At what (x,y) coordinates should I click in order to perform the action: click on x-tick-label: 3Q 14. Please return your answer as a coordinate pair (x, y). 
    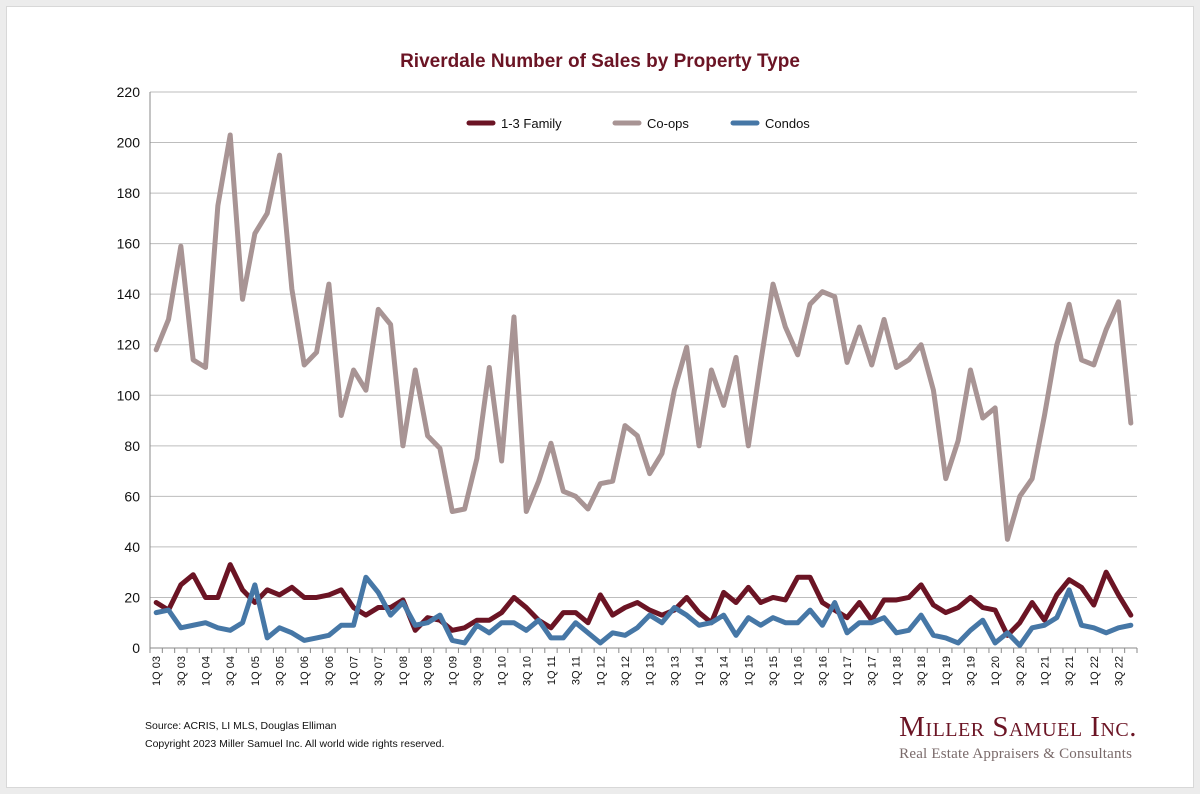
    Looking at the image, I should click on (725, 671).